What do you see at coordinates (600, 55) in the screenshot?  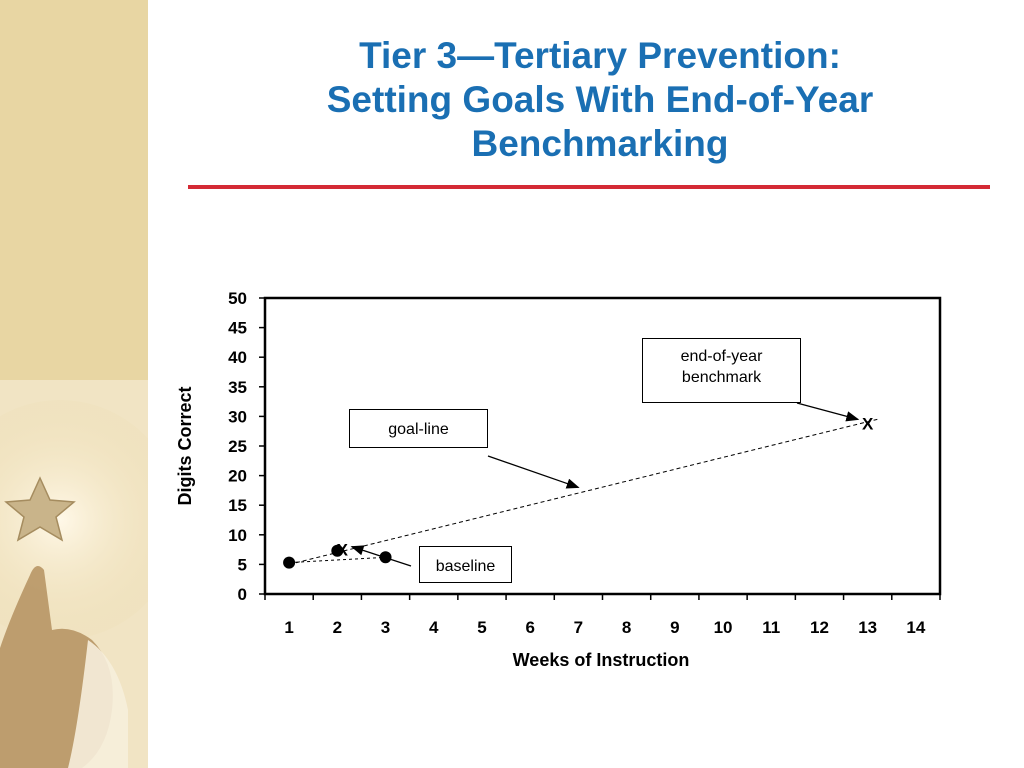 I see `title-line-1: Tier 3—Tertiary Prevention:` at bounding box center [600, 55].